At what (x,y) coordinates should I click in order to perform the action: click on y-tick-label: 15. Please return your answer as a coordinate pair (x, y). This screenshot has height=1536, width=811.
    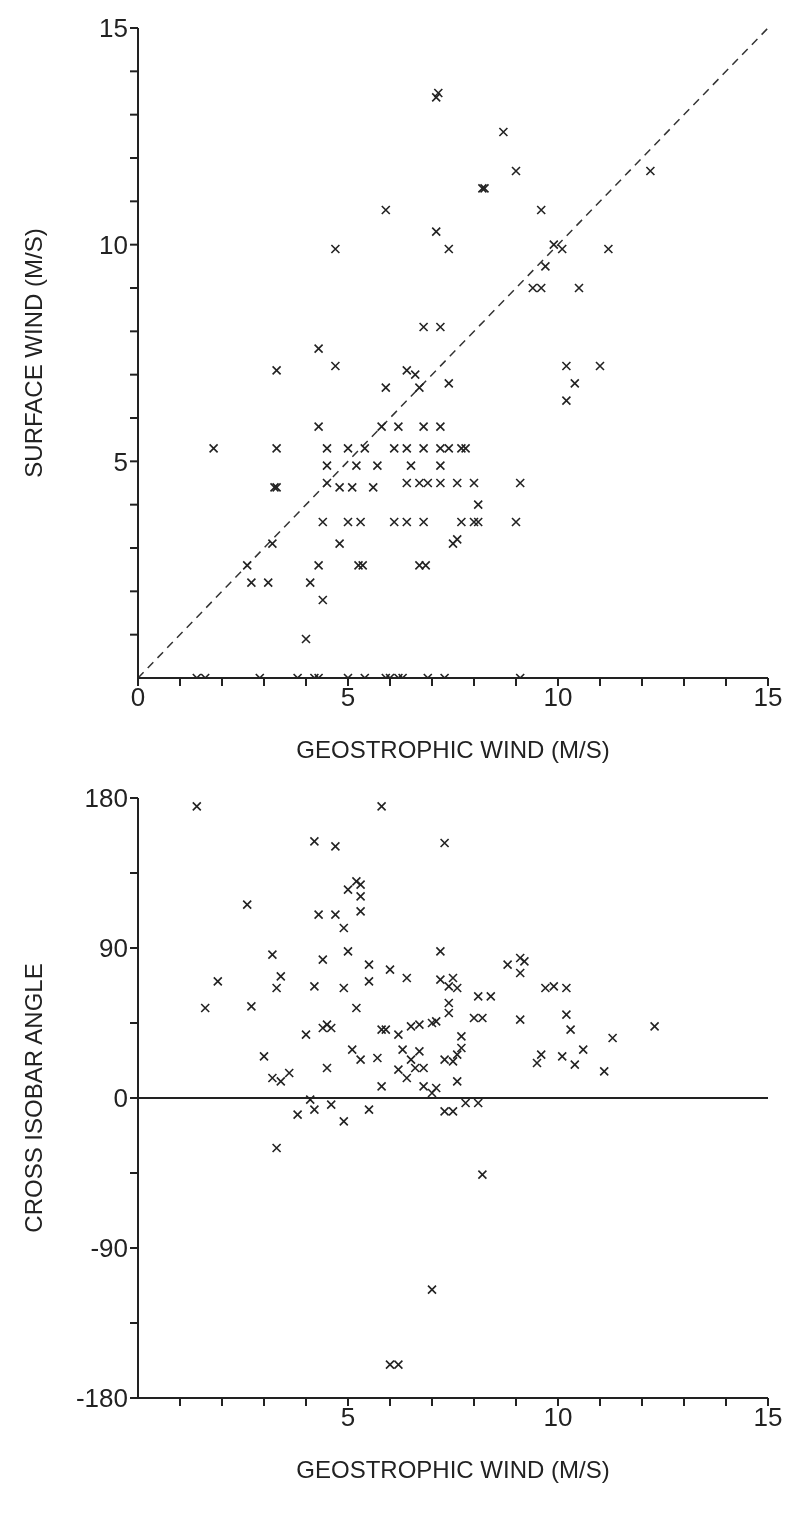
    Looking at the image, I should click on (113, 28).